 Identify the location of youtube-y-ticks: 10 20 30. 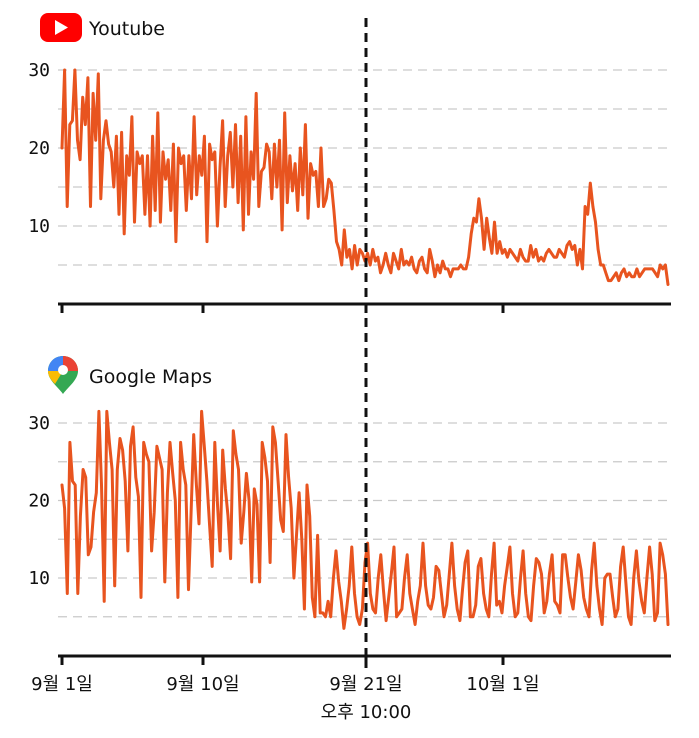
(39, 148).